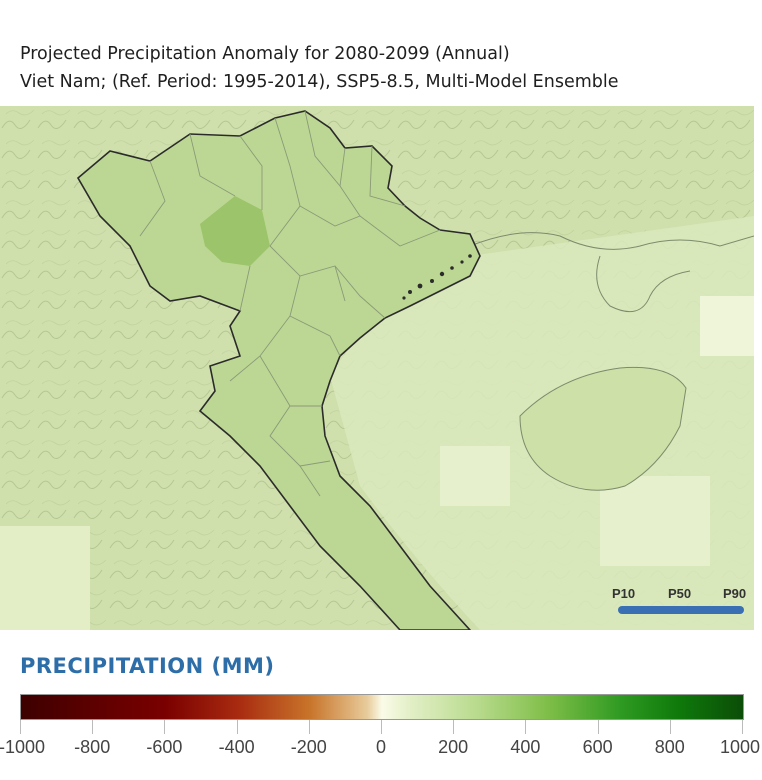  I want to click on legend-tick-label: -1000, so click(23, 747).